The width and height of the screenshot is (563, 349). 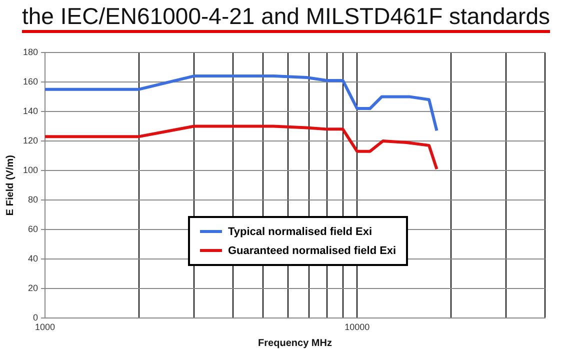 I want to click on y-tick-label: 120, so click(x=30, y=140).